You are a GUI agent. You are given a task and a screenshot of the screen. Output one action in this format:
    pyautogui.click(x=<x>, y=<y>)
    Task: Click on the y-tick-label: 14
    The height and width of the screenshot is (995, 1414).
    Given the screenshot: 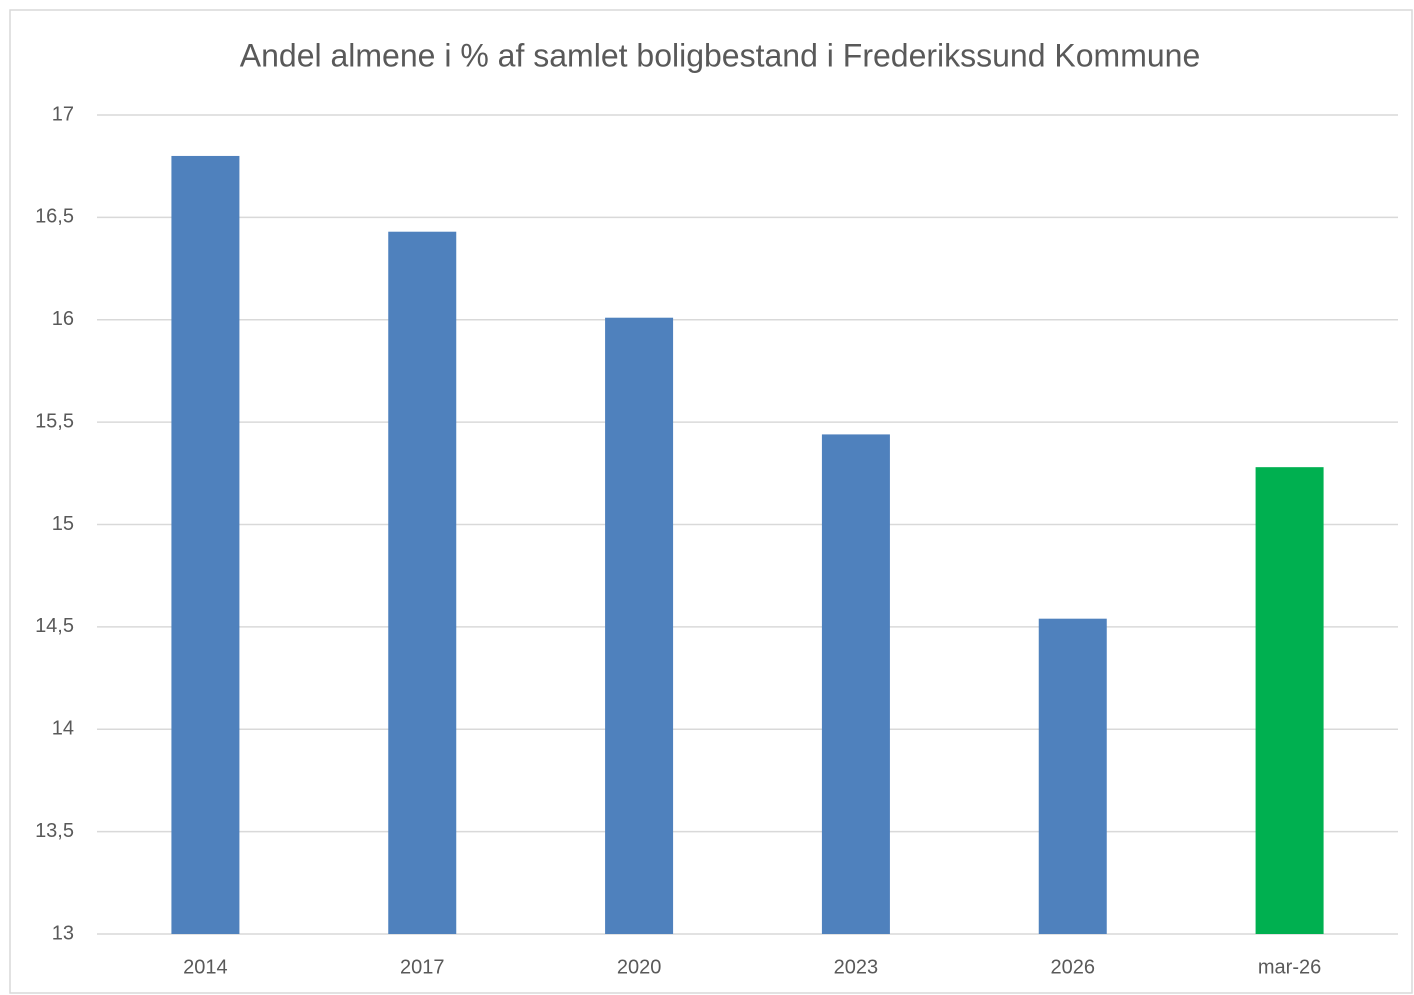 What is the action you would take?
    pyautogui.click(x=63, y=729)
    